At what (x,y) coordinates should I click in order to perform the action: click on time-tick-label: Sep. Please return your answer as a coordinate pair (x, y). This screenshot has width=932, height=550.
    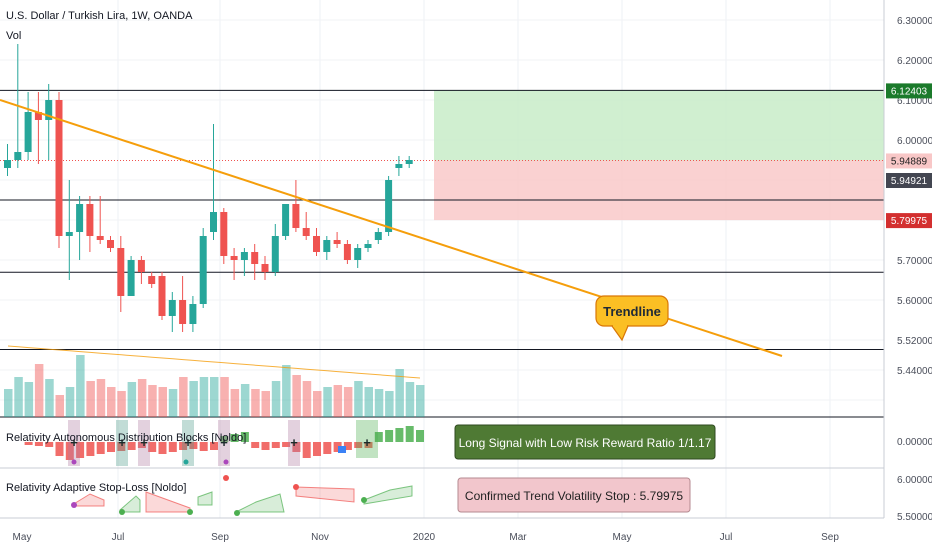
    Looking at the image, I should click on (830, 537).